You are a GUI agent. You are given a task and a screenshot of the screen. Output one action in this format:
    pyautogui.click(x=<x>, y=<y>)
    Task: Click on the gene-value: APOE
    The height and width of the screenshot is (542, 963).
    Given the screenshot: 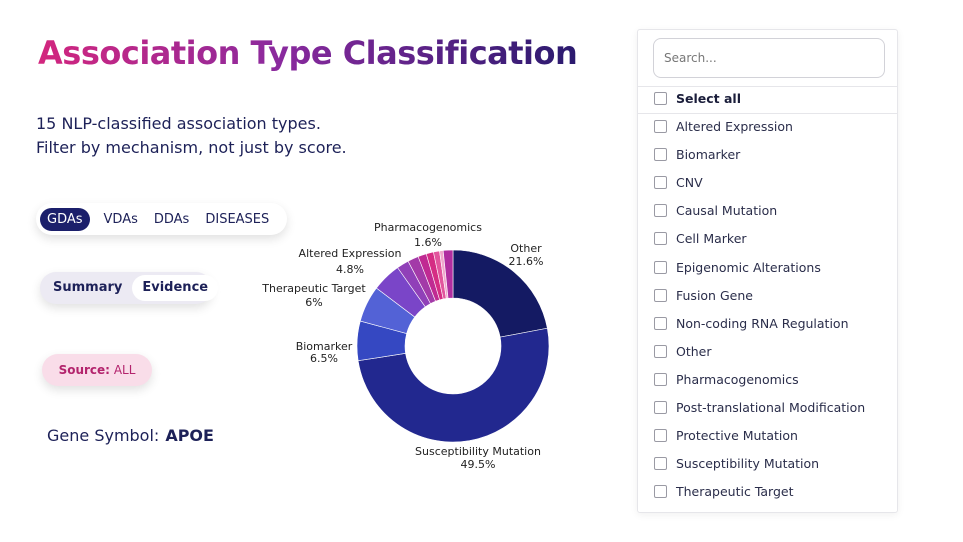 What is the action you would take?
    pyautogui.click(x=189, y=435)
    